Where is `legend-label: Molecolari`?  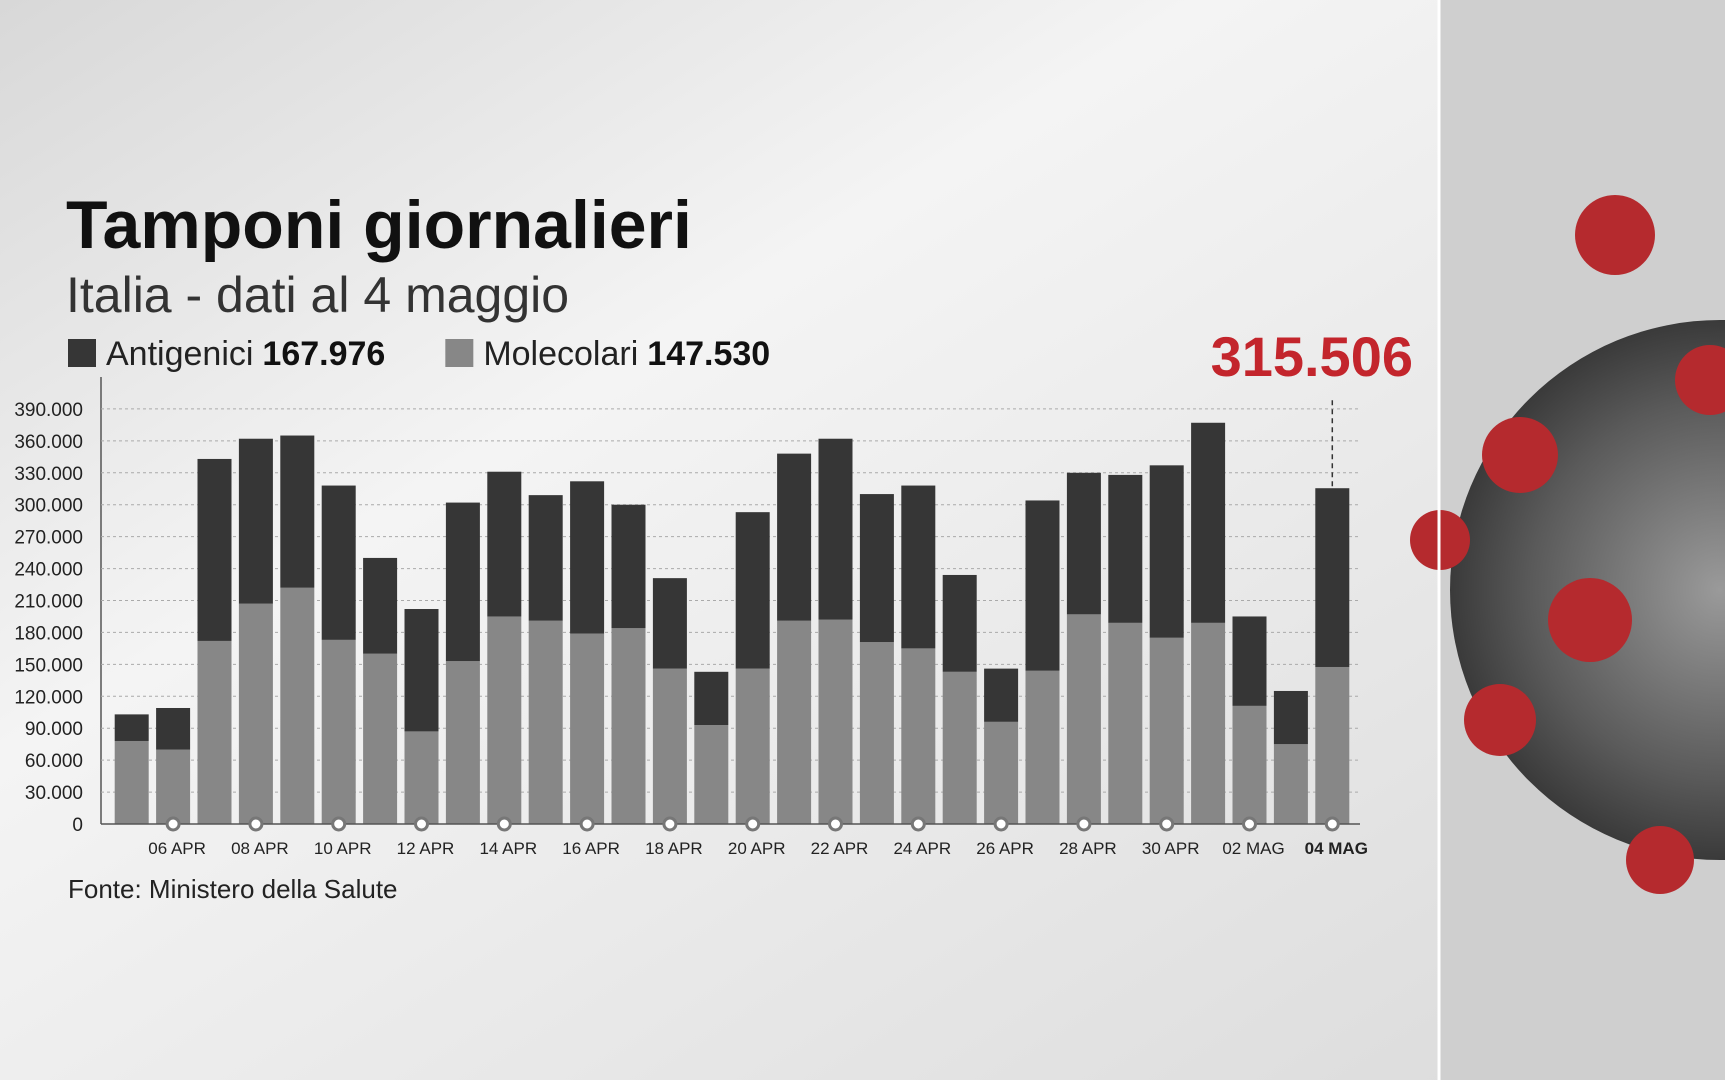
legend-label: Molecolari is located at coordinates (560, 354).